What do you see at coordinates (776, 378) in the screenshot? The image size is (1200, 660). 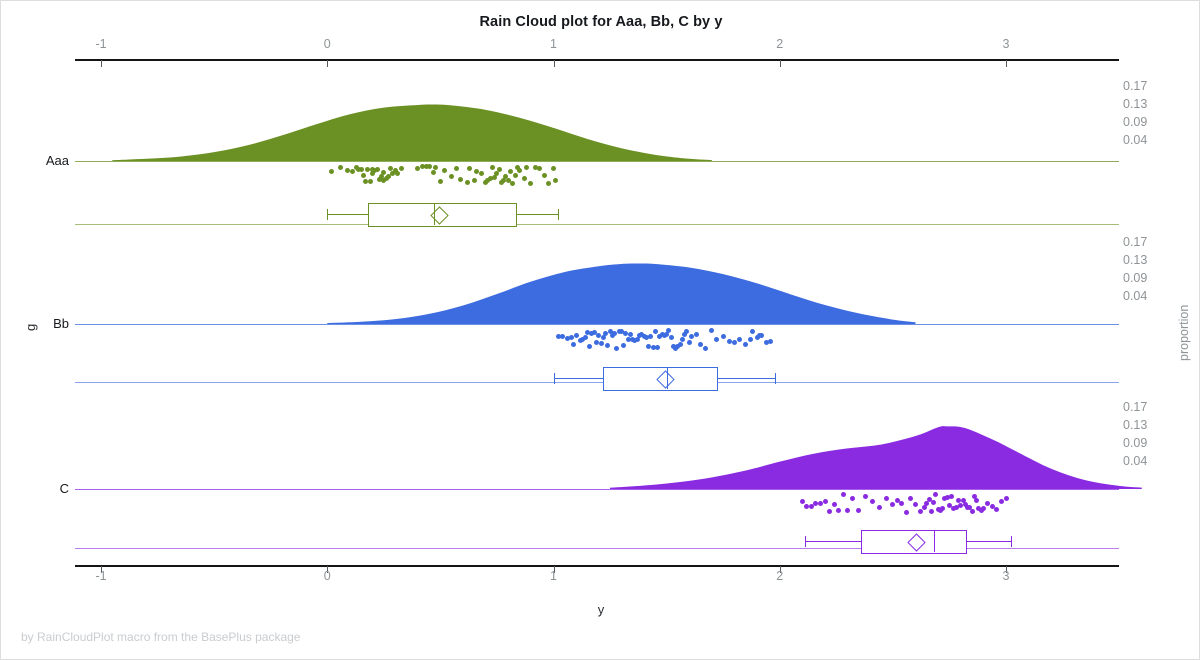 I see `boxplot-whisker-cap-max` at bounding box center [776, 378].